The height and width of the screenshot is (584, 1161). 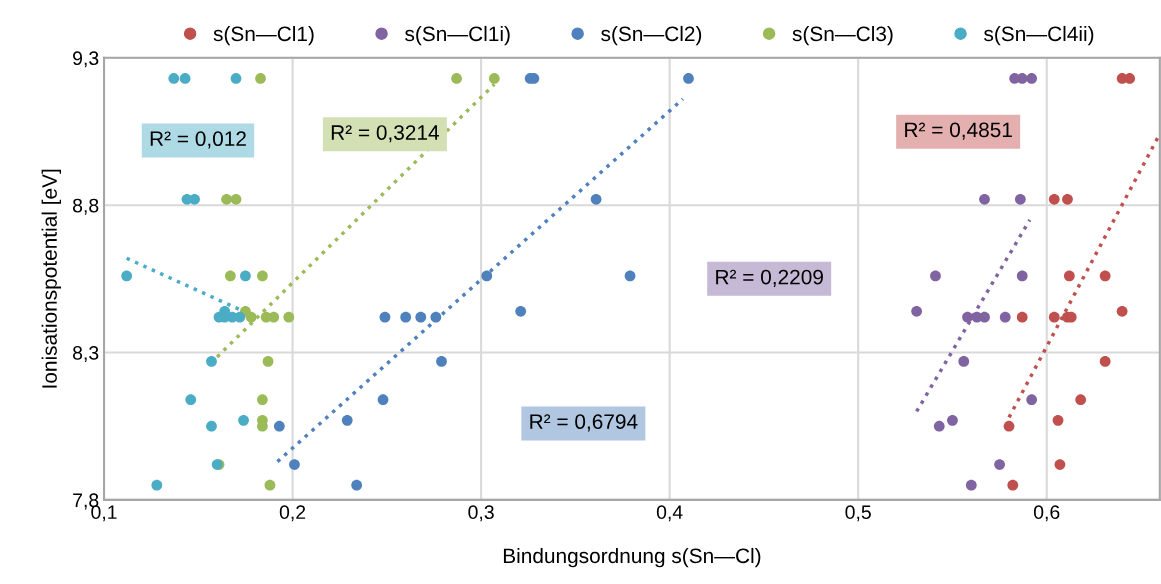 What do you see at coordinates (85, 354) in the screenshot?
I see `y-tick-label: 8,3` at bounding box center [85, 354].